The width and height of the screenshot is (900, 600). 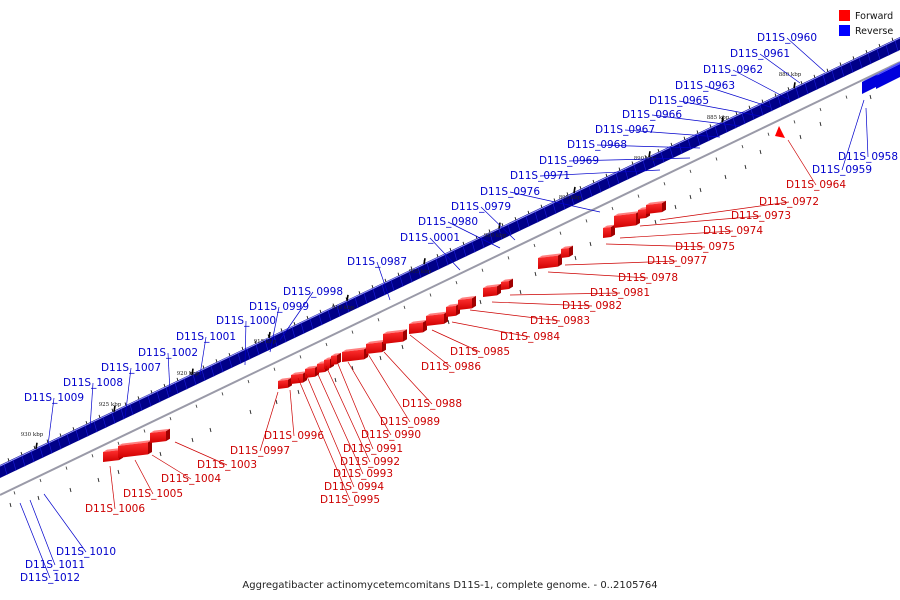 What do you see at coordinates (86, 552) in the screenshot?
I see `gene-label: D11S_1010` at bounding box center [86, 552].